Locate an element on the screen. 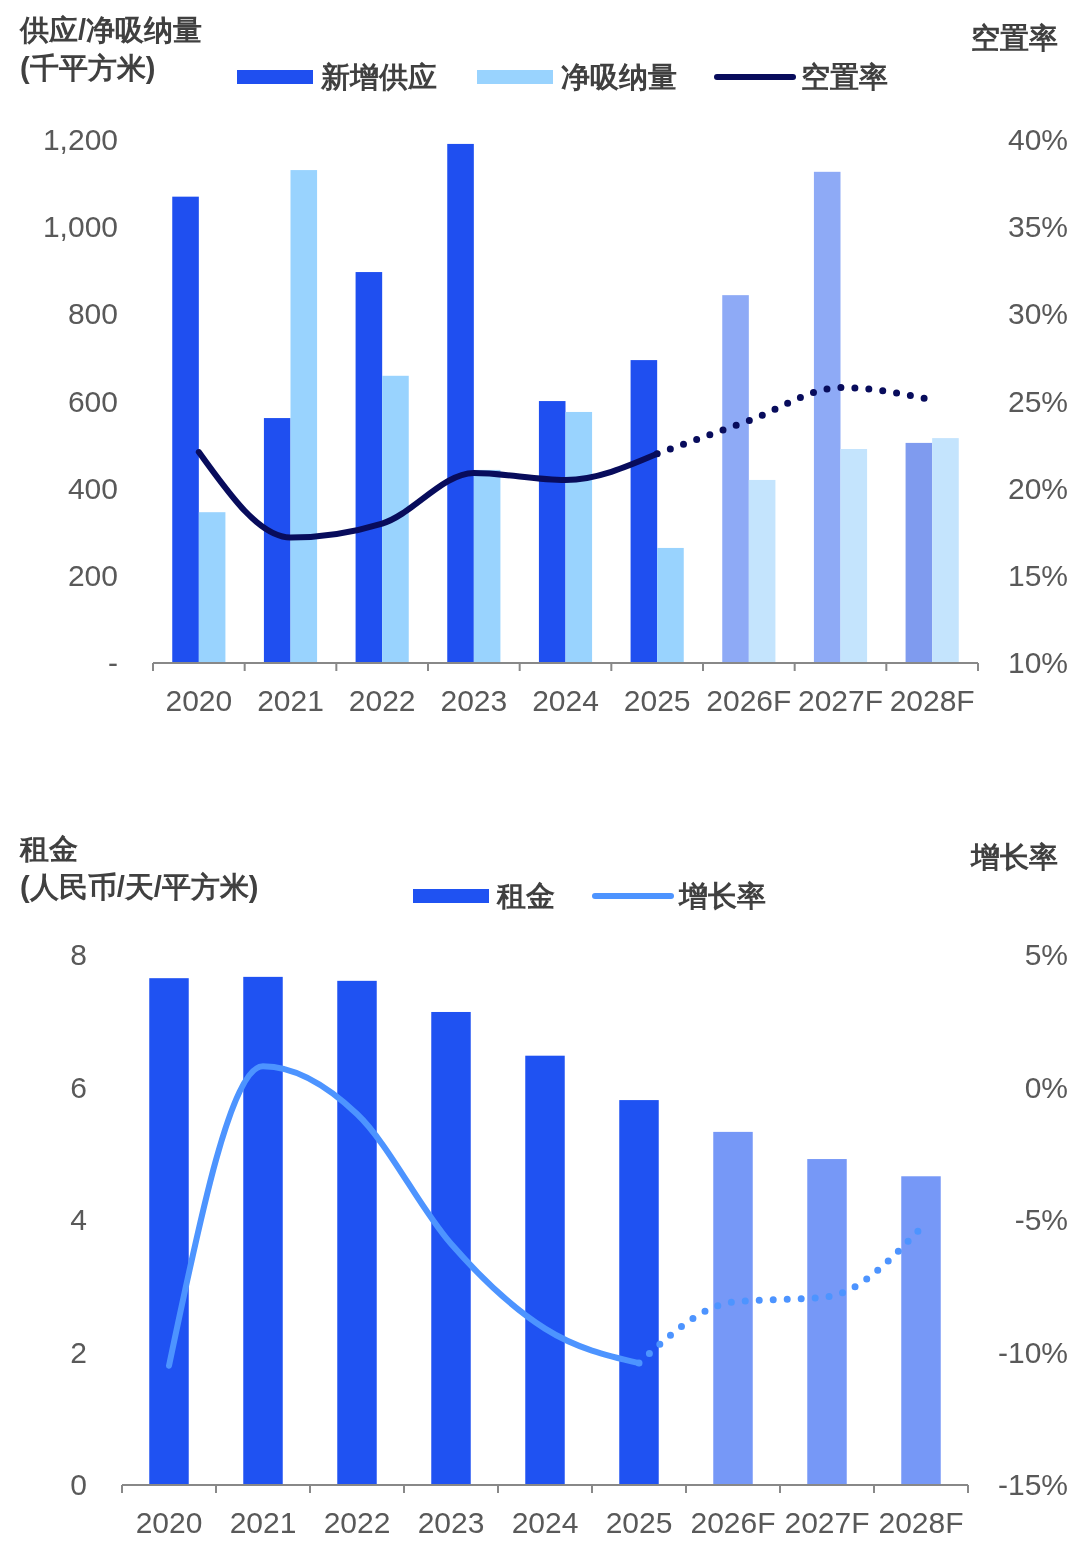 This screenshot has width=1080, height=1568. legend-label: 空置率 is located at coordinates (844, 77).